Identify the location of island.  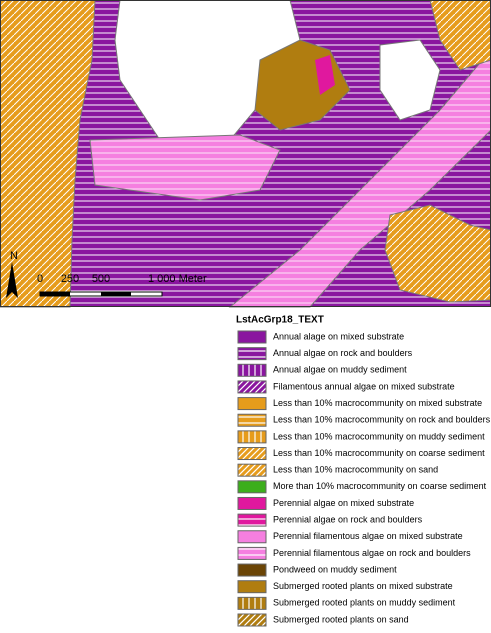
(410, 80).